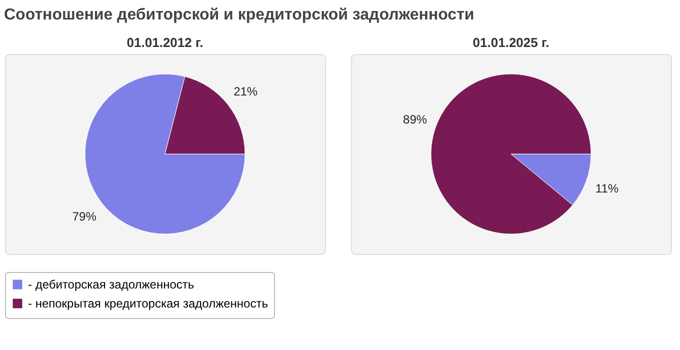 This screenshot has width=680, height=350. What do you see at coordinates (607, 189) in the screenshot?
I see `data-label: 11%` at bounding box center [607, 189].